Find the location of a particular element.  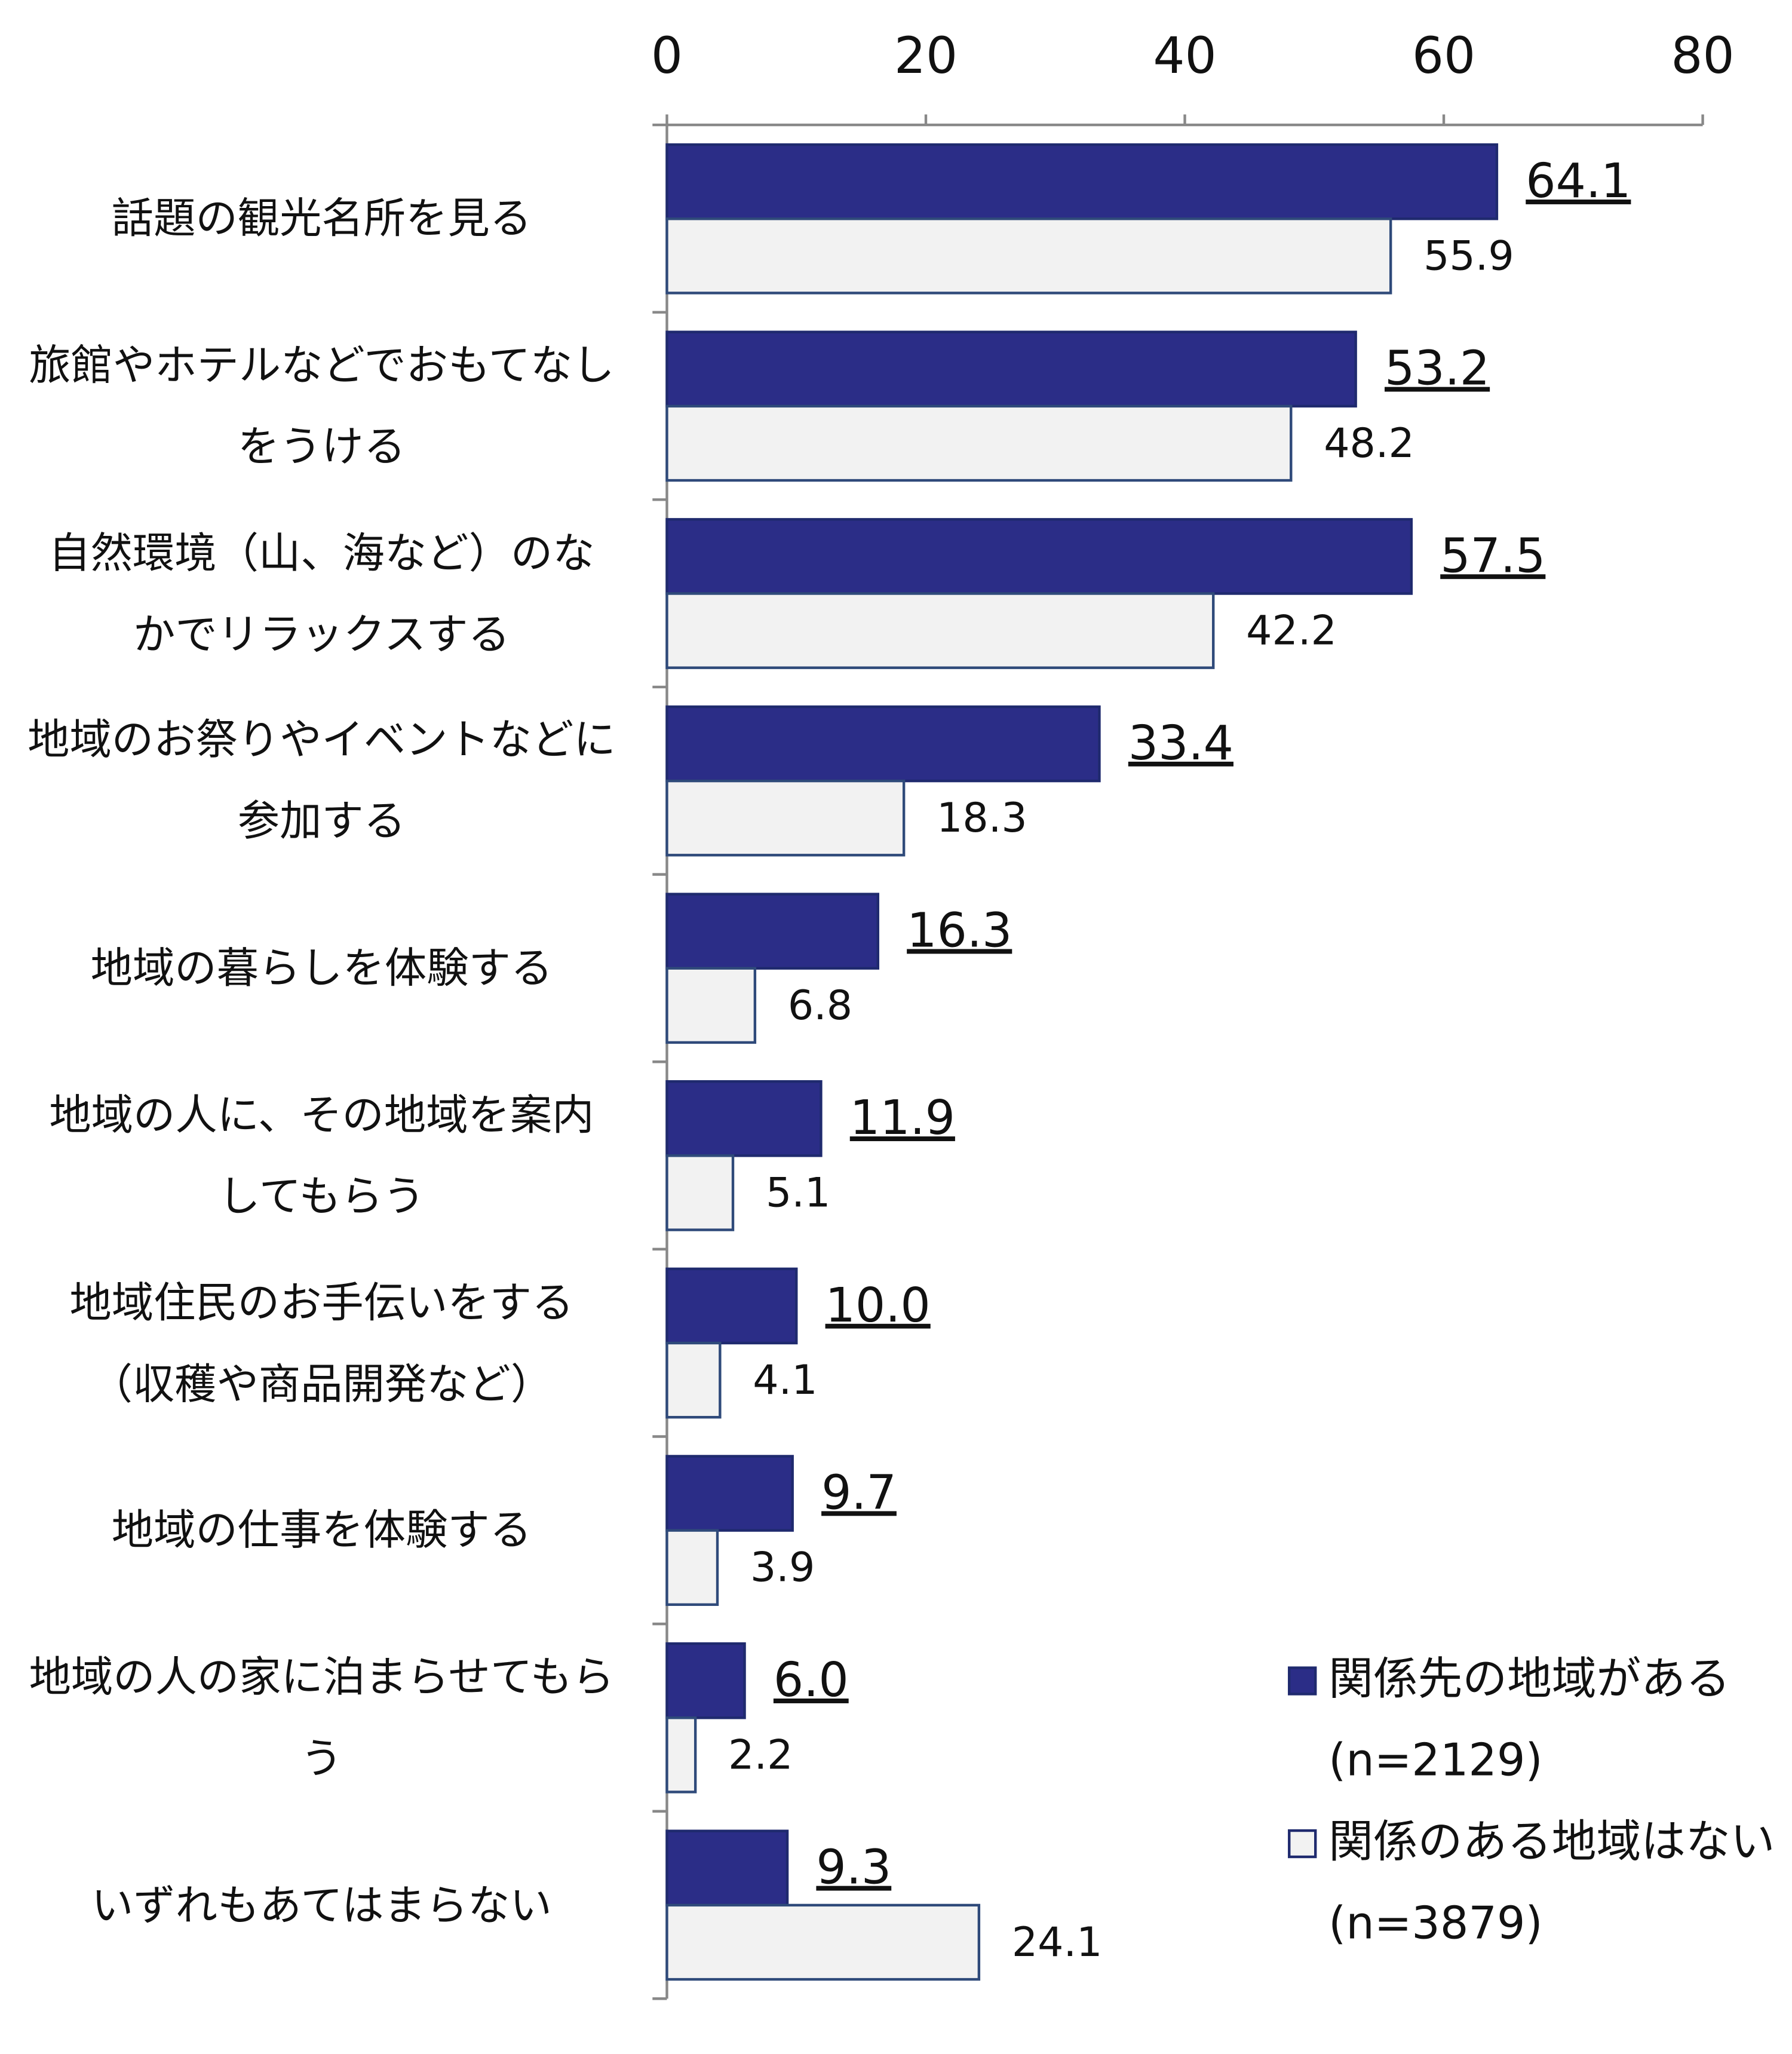

value-label: 3.9 is located at coordinates (782, 1568).